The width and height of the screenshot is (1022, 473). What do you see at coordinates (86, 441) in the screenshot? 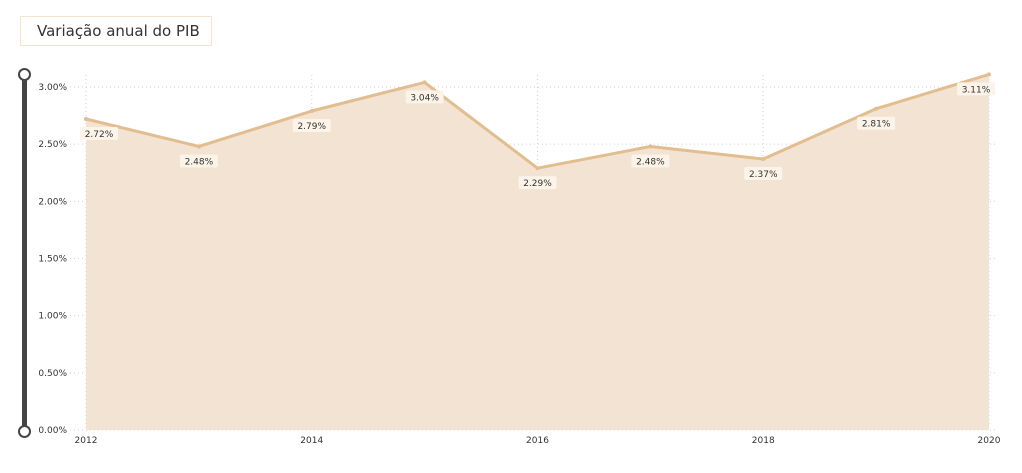
I see `x-tick-label: 2012` at bounding box center [86, 441].